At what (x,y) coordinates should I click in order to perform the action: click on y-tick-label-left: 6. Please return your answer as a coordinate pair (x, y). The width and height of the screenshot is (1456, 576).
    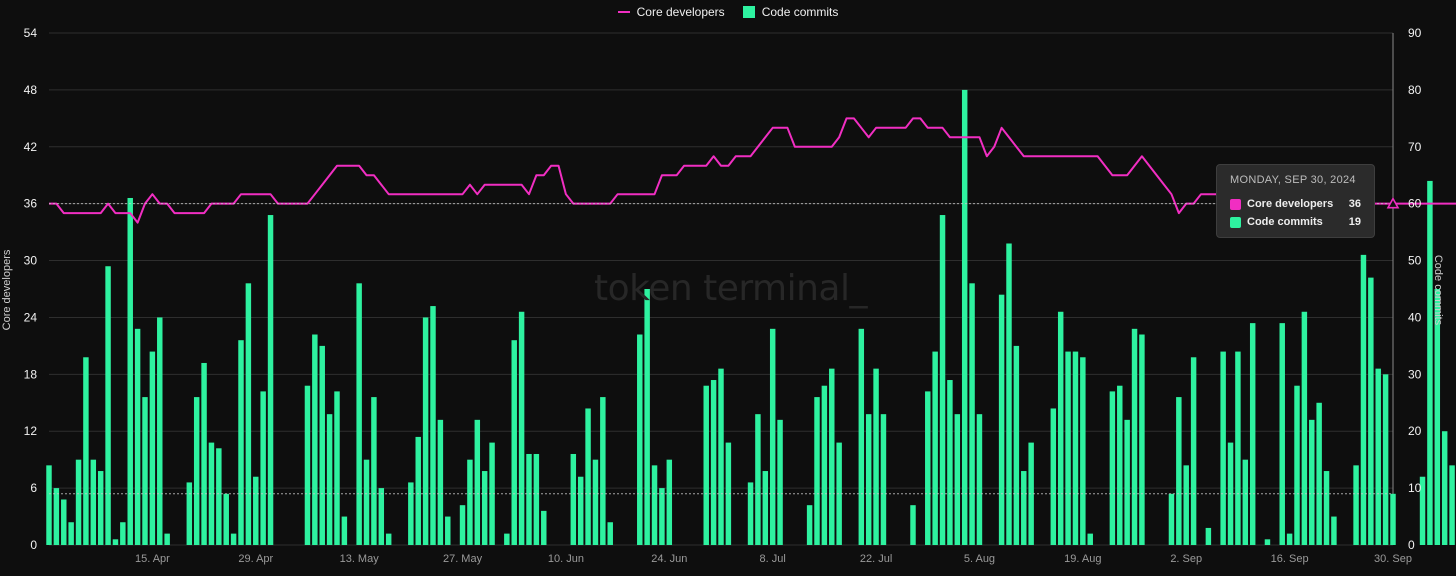
    Looking at the image, I should click on (33, 488).